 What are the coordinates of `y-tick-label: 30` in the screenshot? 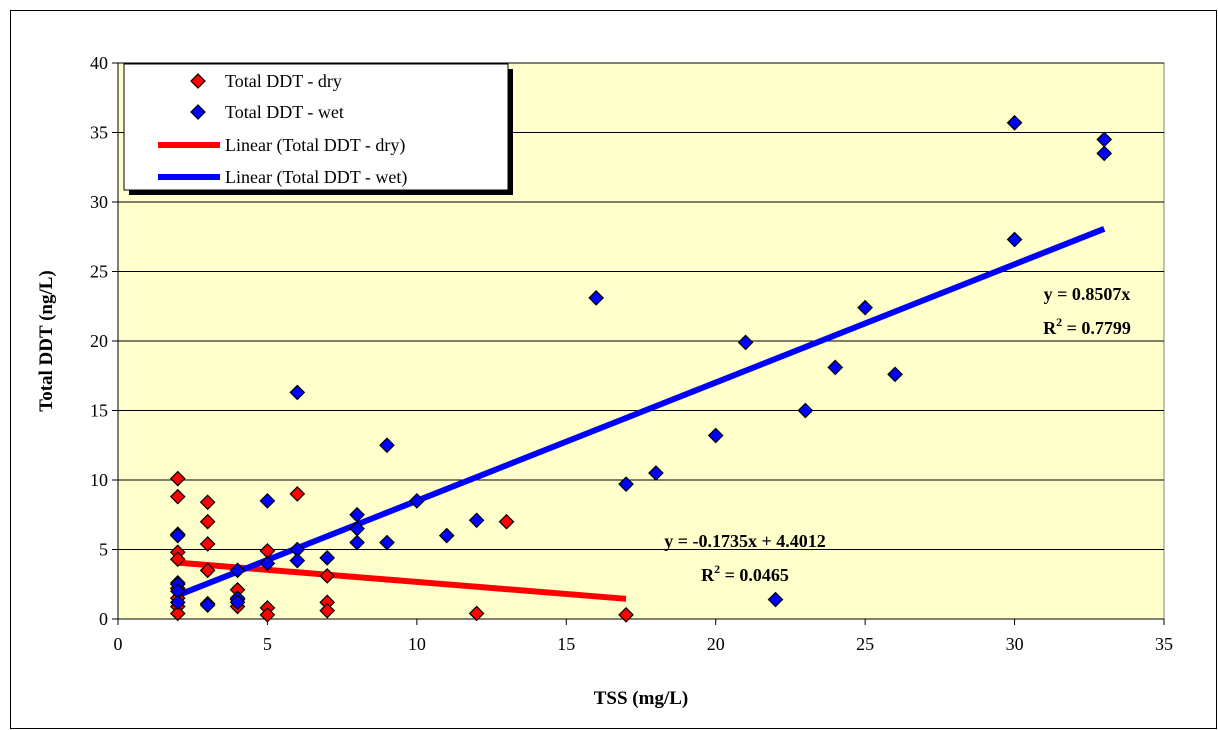 It's located at (99, 202).